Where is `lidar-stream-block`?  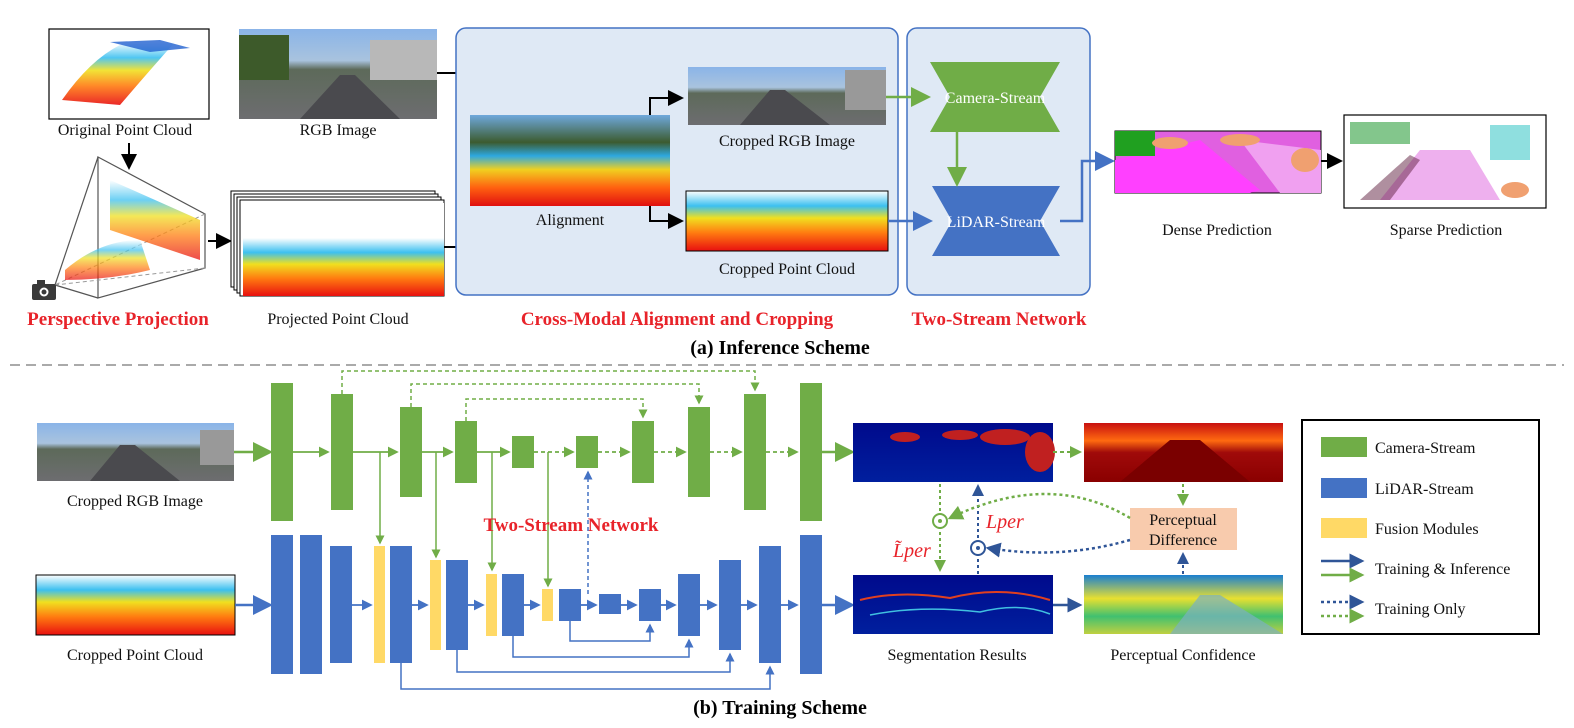 lidar-stream-block is located at coordinates (996, 221).